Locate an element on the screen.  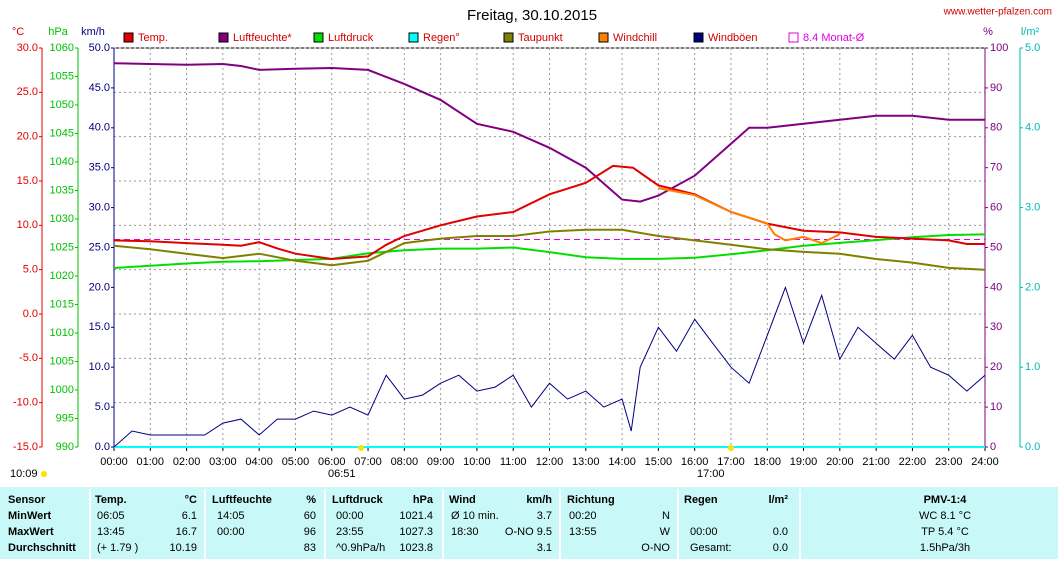
y-axis-unit: km/h is located at coordinates (93, 32).